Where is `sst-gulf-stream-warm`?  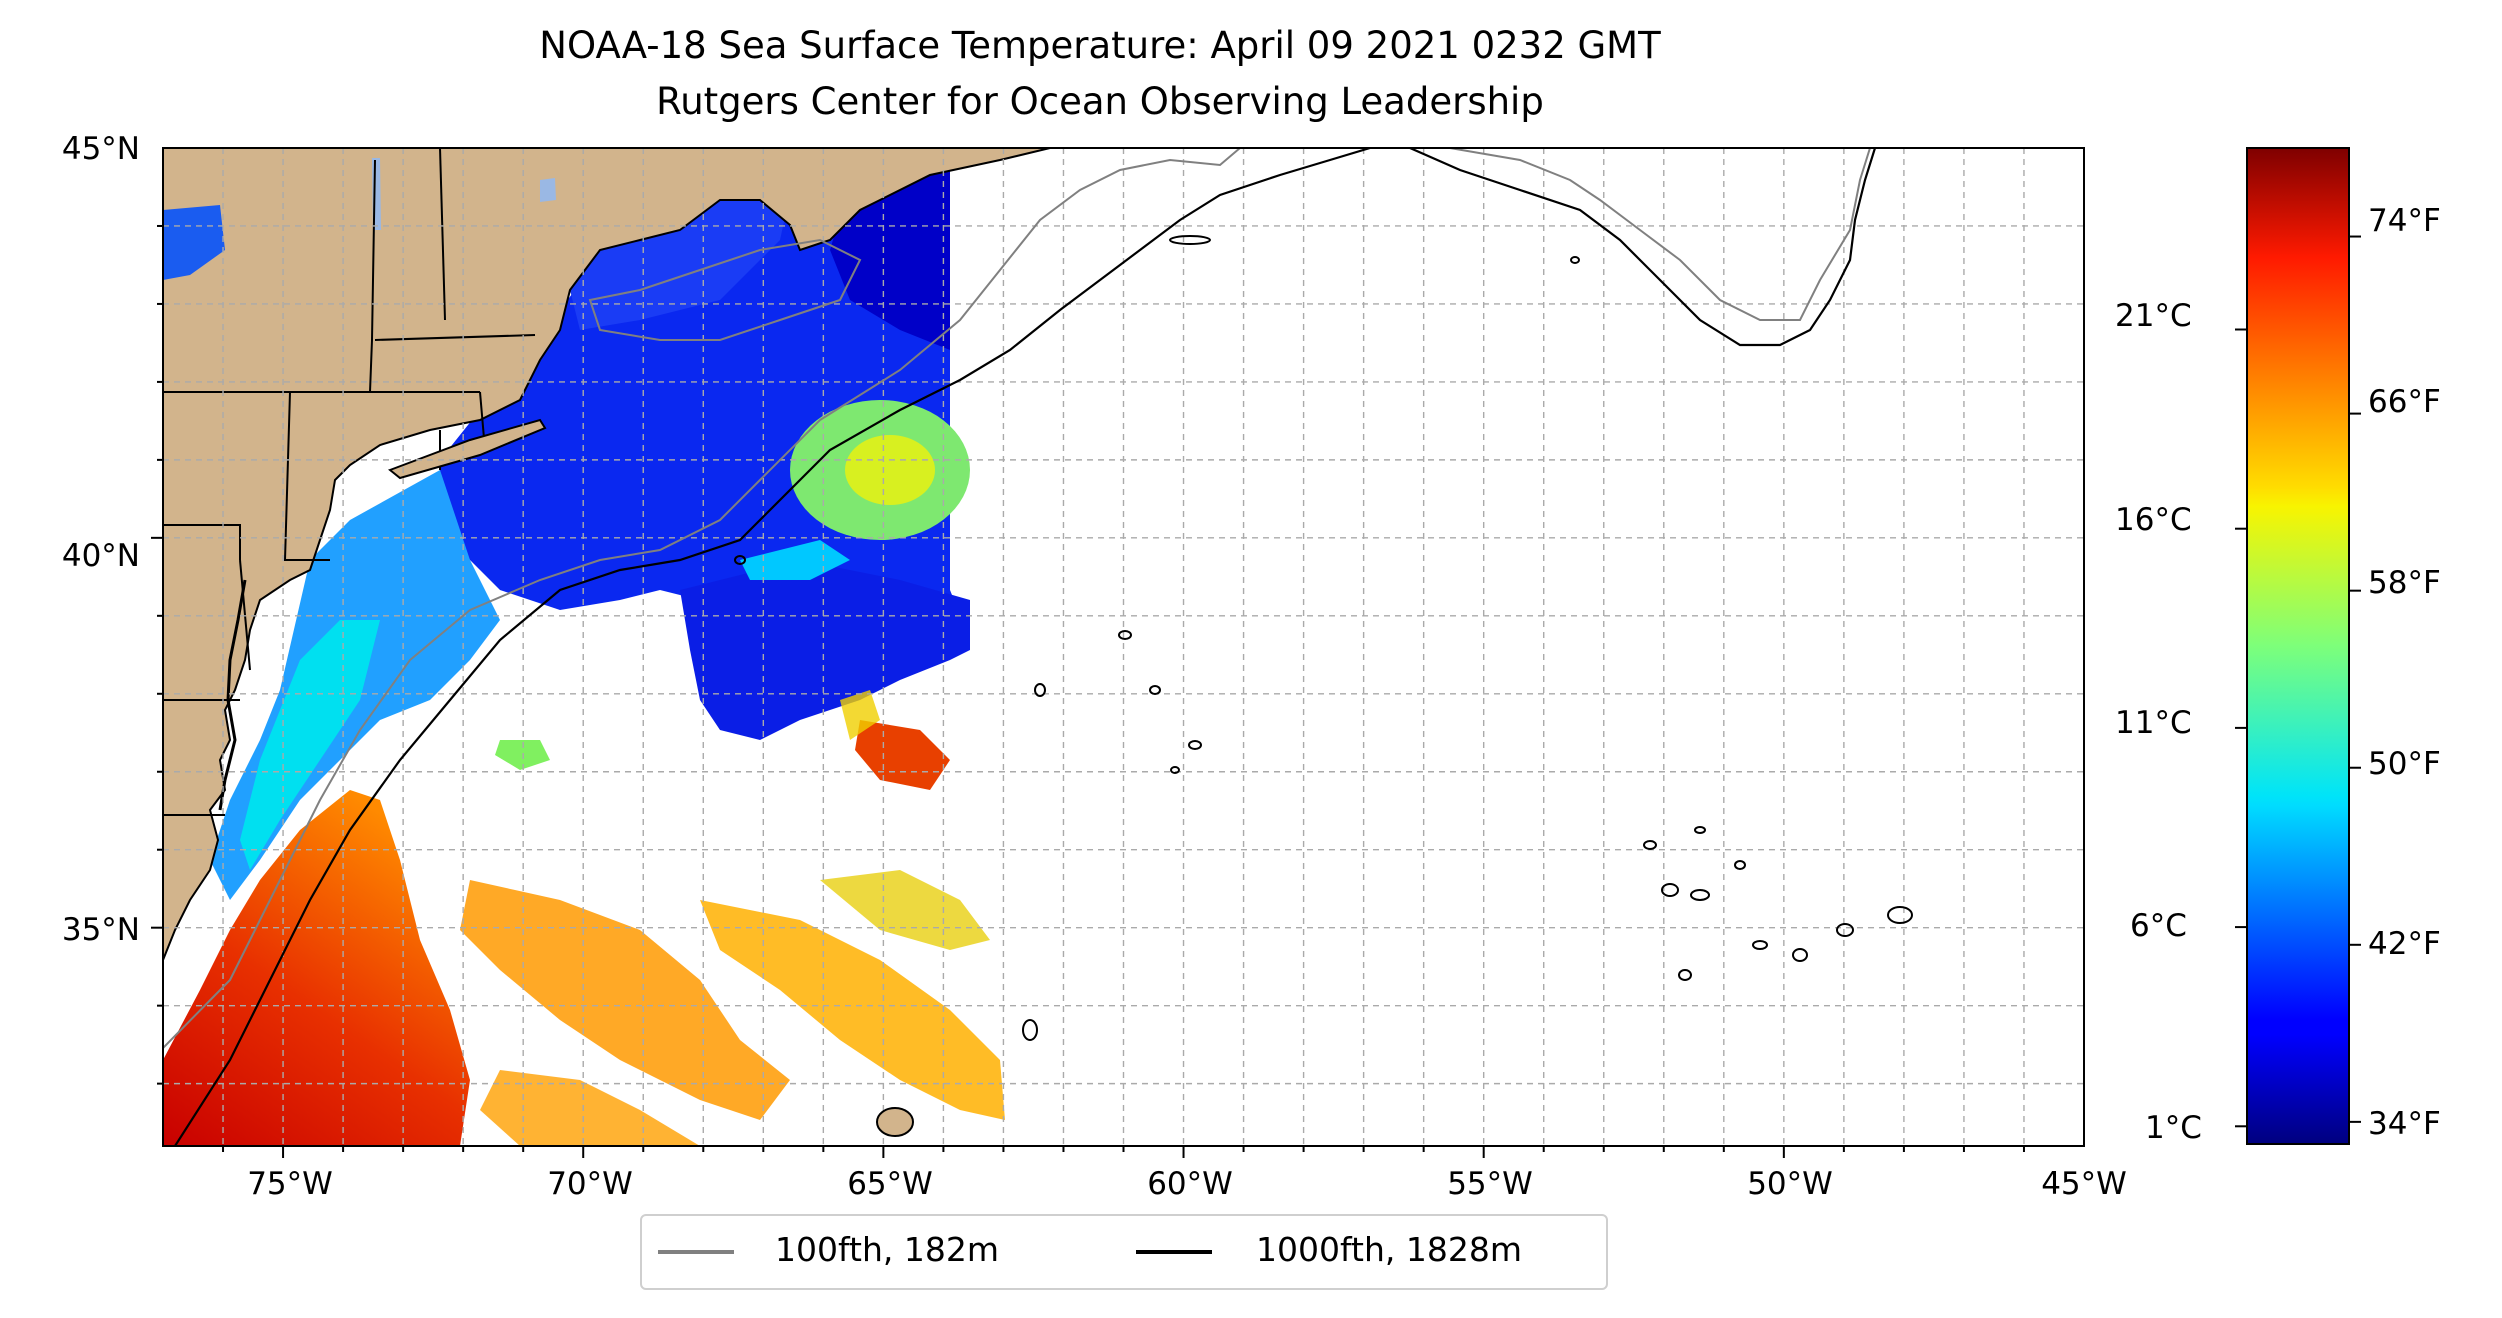
sst-gulf-stream-warm is located at coordinates (316, 968).